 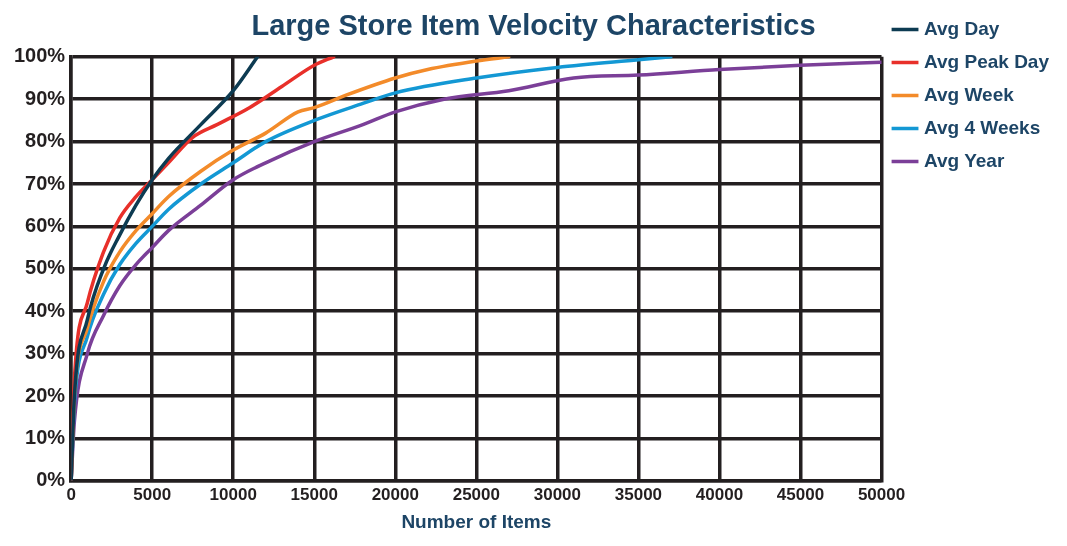 What do you see at coordinates (964, 160) in the screenshot?
I see `legend-label: Avg Year` at bounding box center [964, 160].